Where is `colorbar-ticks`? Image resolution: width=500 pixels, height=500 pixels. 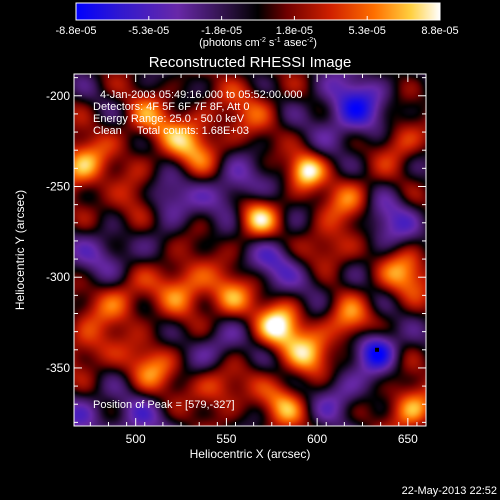 colorbar-ticks is located at coordinates (258, 18).